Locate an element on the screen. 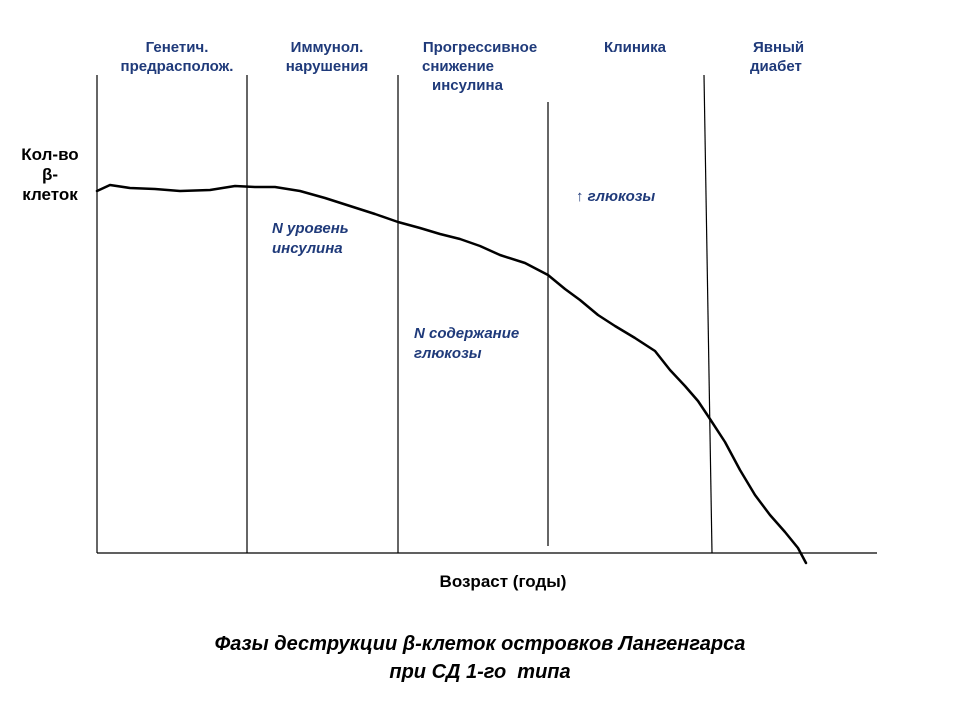 Image resolution: width=960 pixels, height=720 pixels. note-insulin-level-line-2: инсулина is located at coordinates (307, 248).